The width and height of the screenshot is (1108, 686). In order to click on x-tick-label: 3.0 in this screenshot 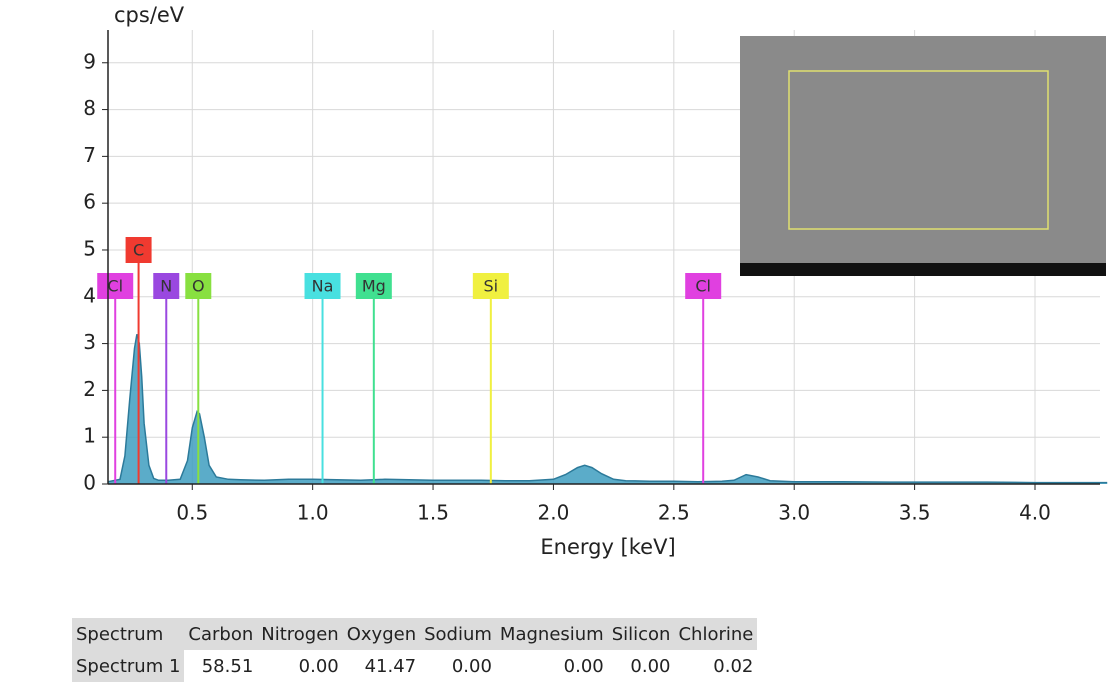, I will do `click(794, 513)`.